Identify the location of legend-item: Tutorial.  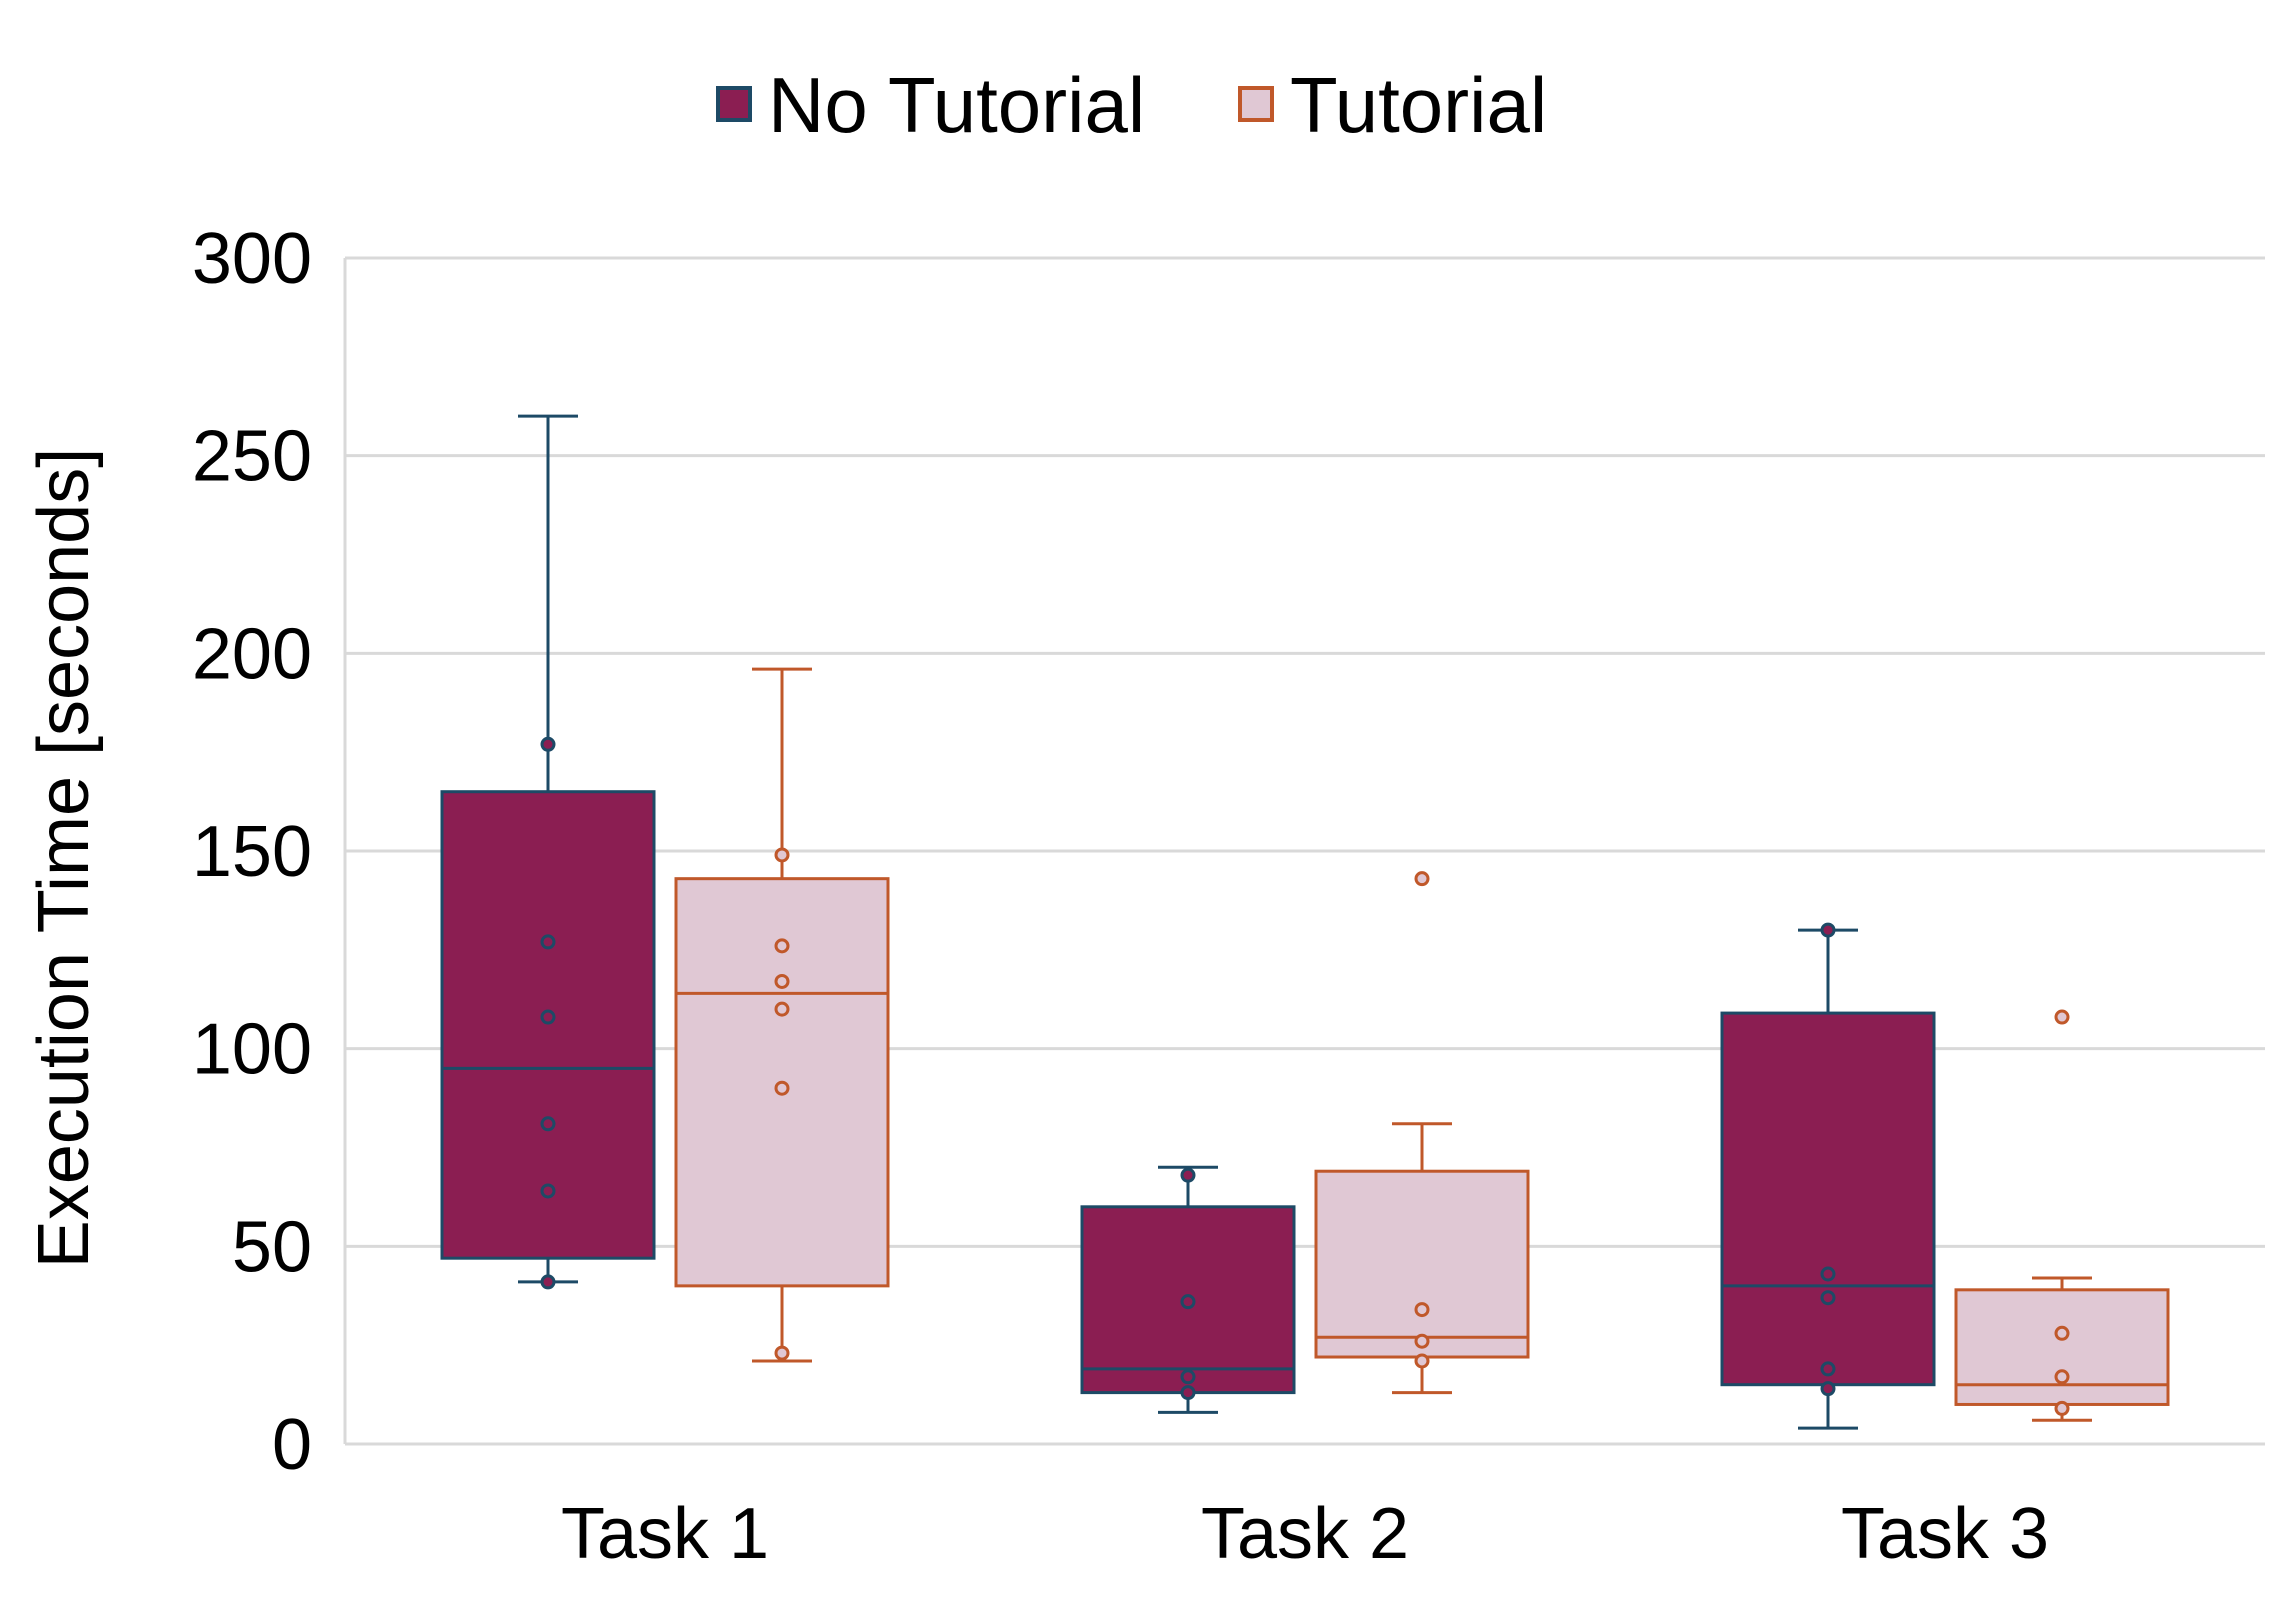
(1392, 105).